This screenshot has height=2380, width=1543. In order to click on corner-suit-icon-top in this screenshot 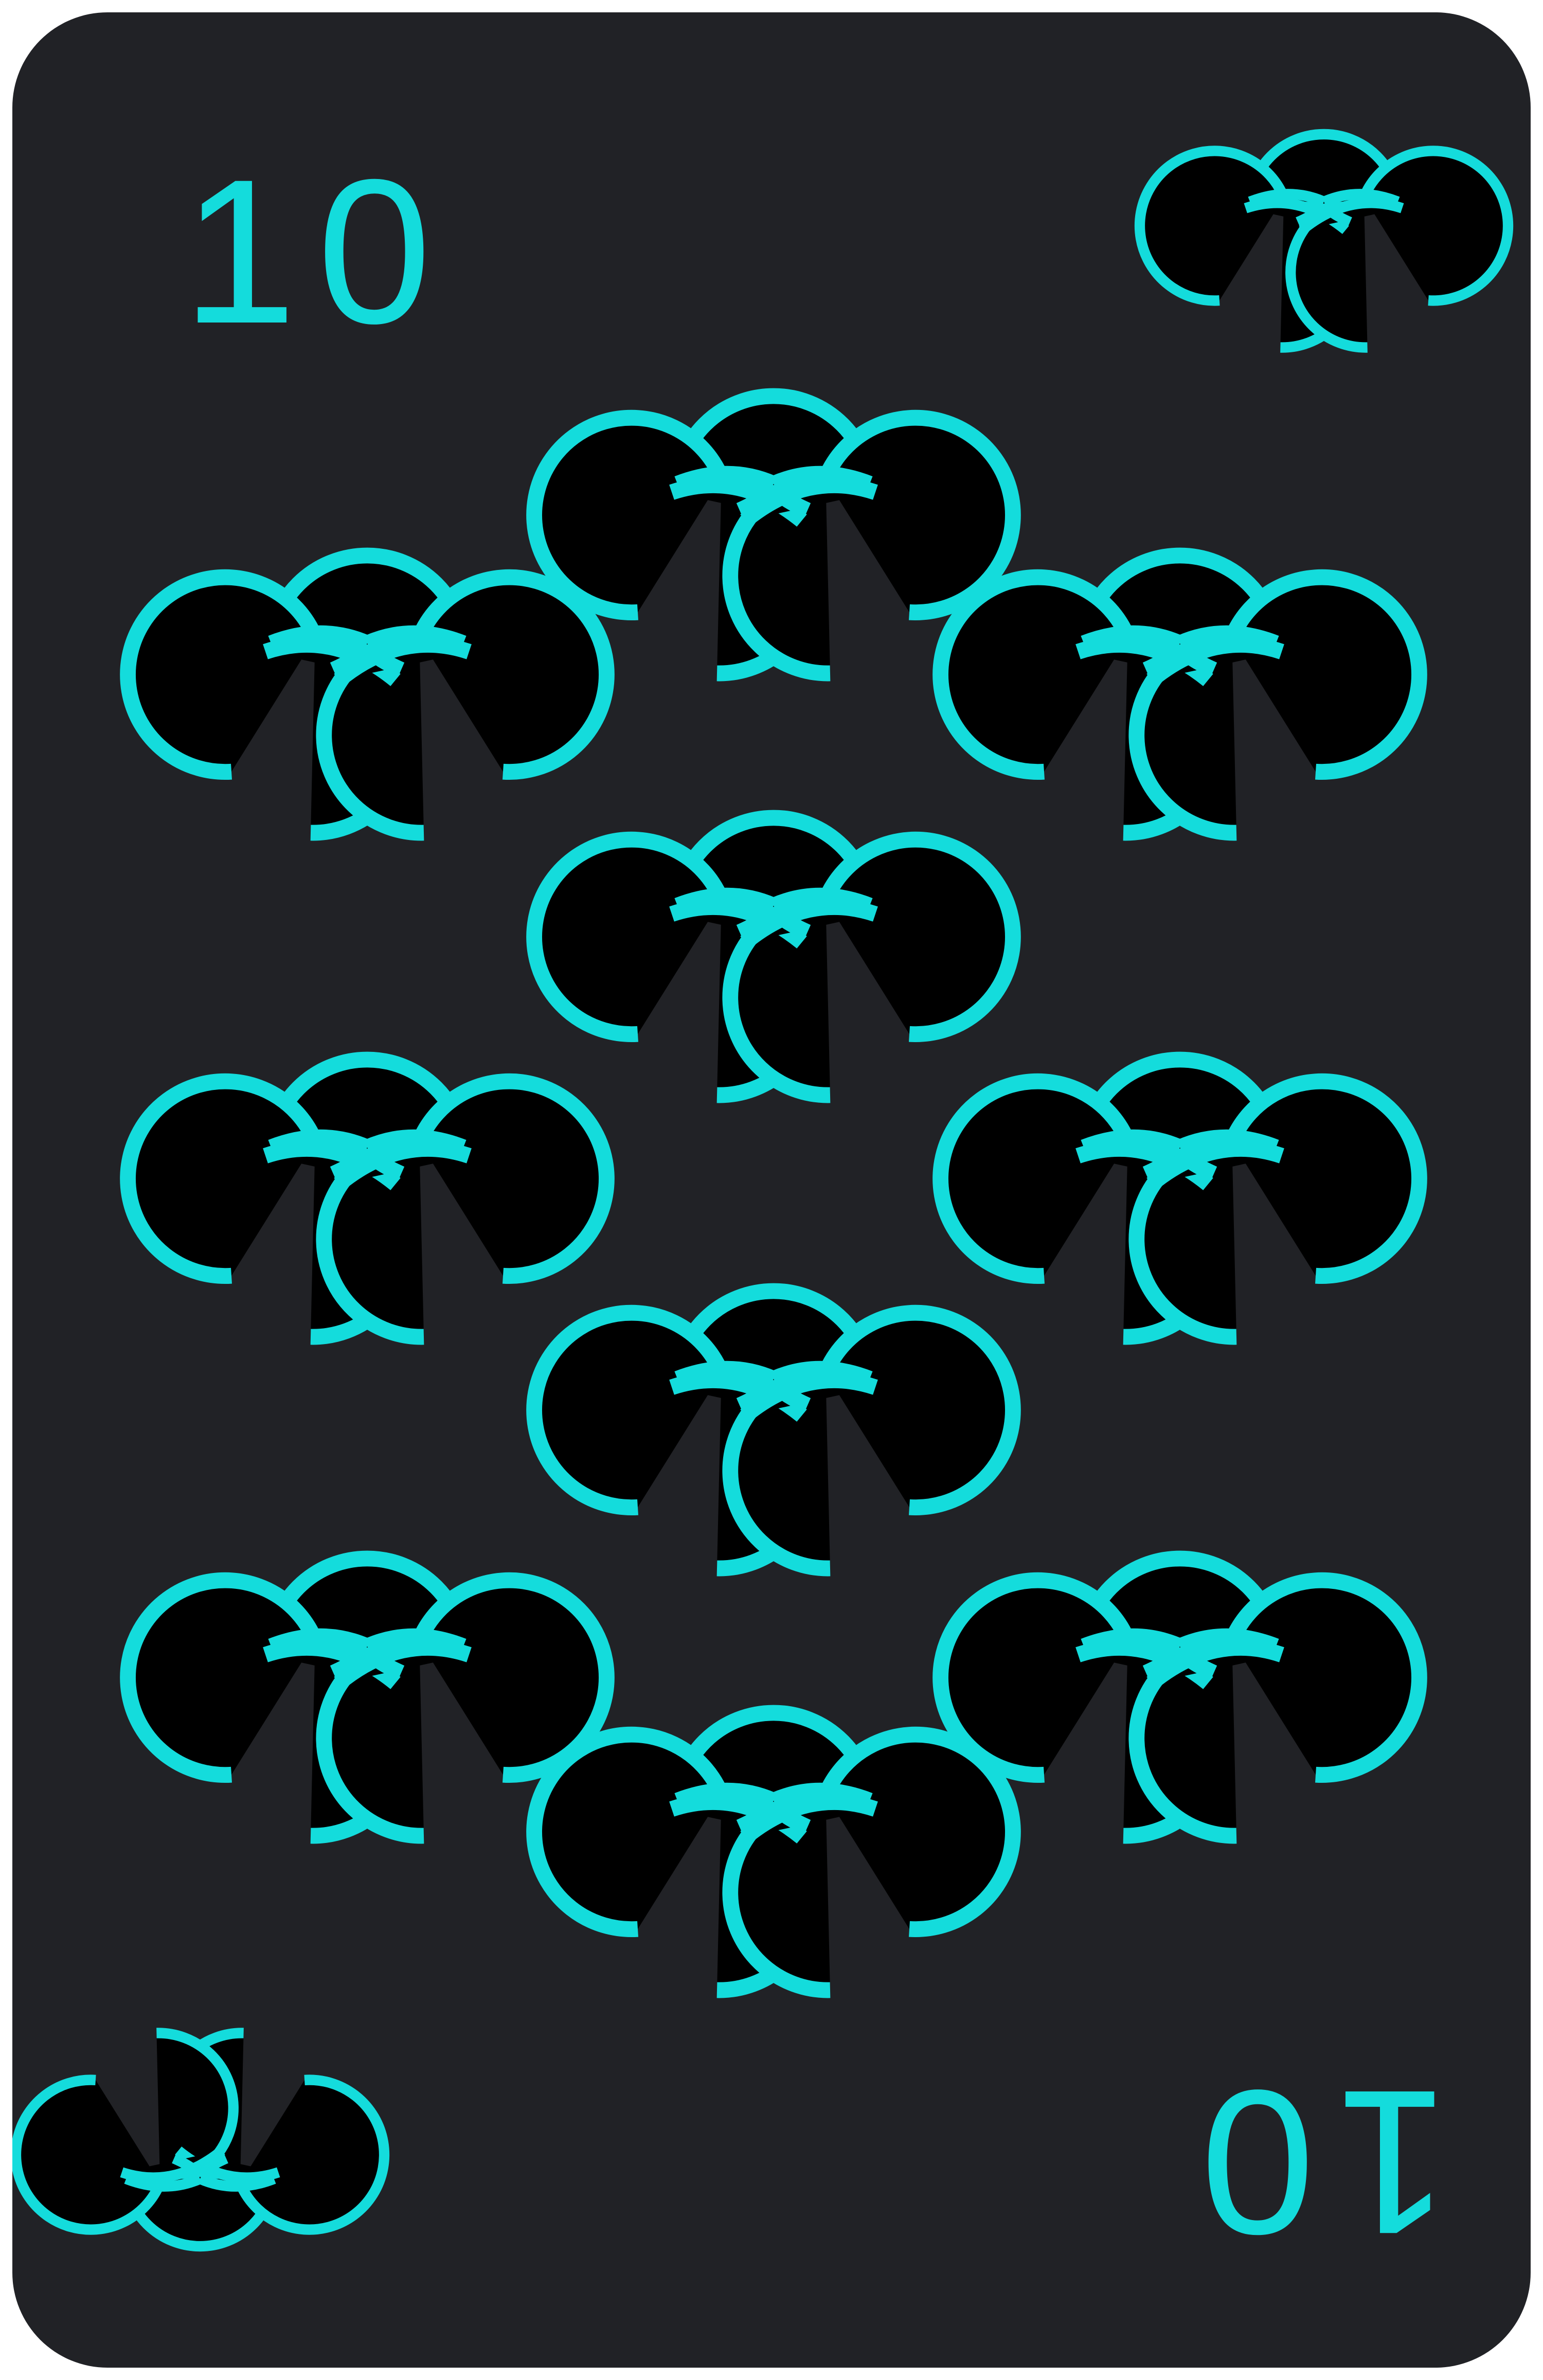, I will do `click(1324, 239)`.